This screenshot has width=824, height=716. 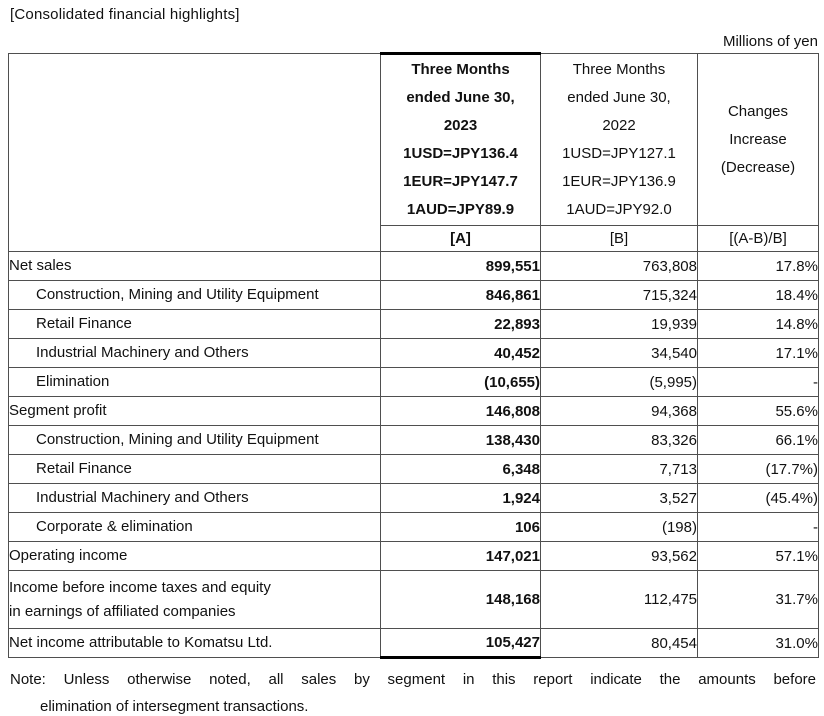 What do you see at coordinates (194, 527) in the screenshot?
I see `row-label: Corporate & elimination` at bounding box center [194, 527].